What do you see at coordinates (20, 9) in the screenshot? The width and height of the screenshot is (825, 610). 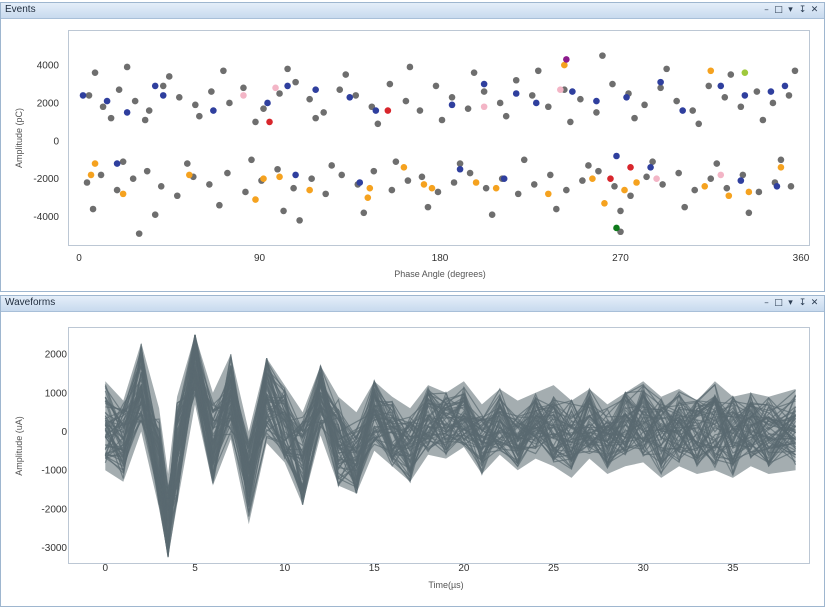 I see `events-title: Events` at bounding box center [20, 9].